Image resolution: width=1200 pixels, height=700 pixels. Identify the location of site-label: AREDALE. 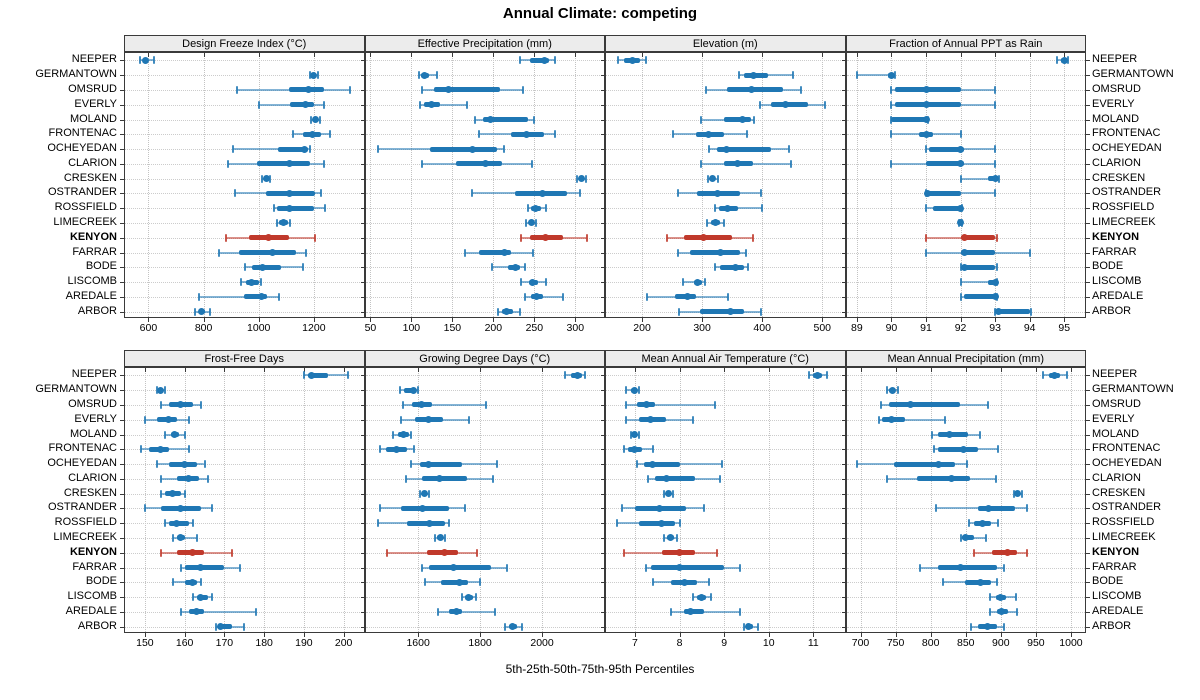
(1118, 295).